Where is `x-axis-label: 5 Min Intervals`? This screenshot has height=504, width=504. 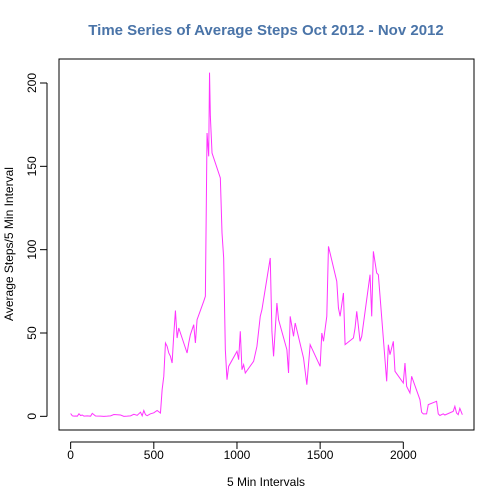
x-axis-label: 5 Min Intervals is located at coordinates (266, 482).